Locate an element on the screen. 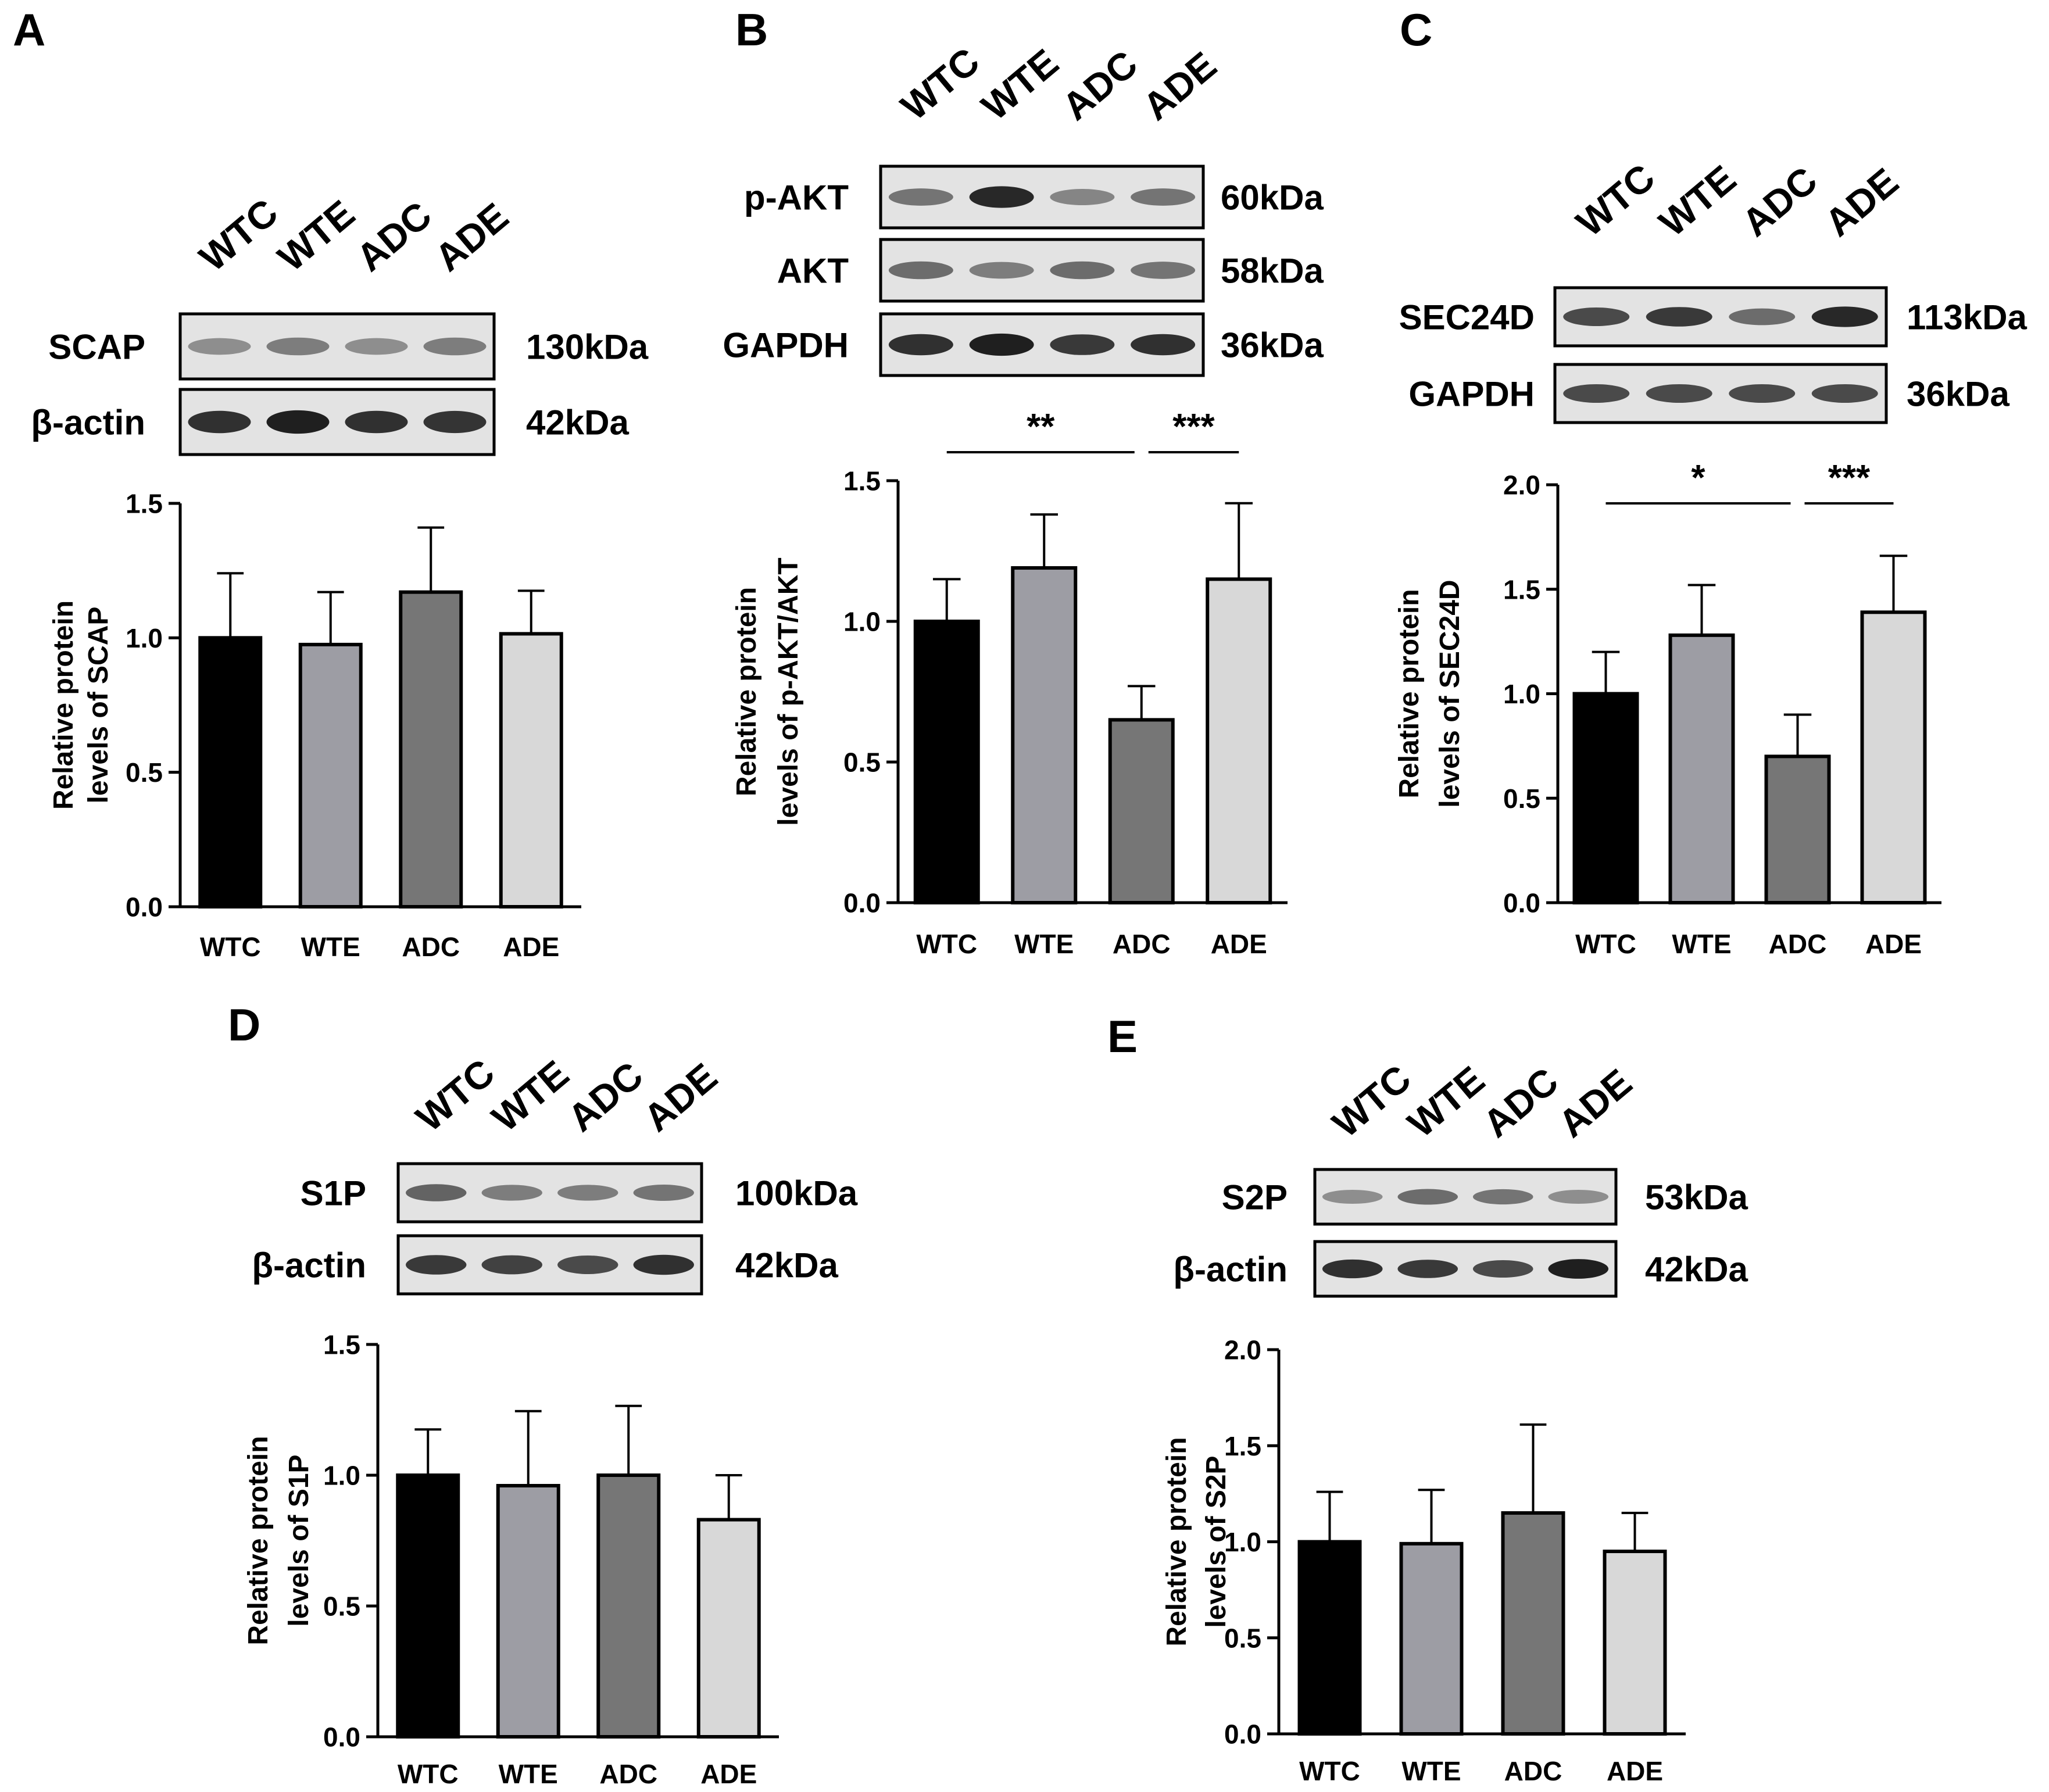 The image size is (2049, 1792). y-tick-label: 1.5 is located at coordinates (1242, 1446).